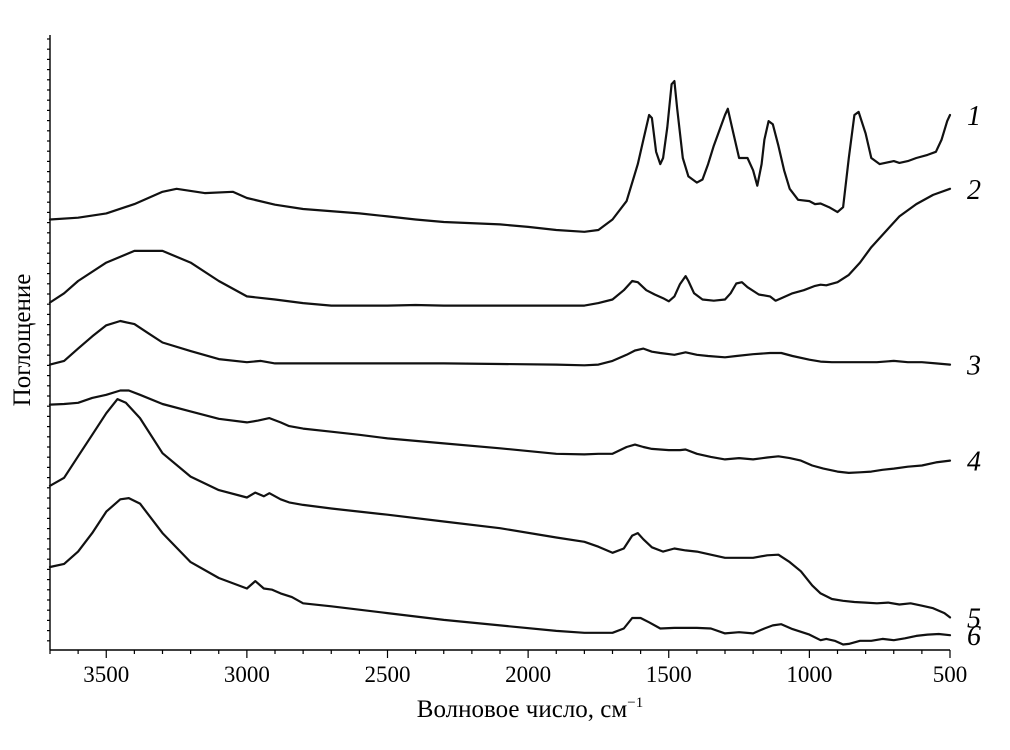 Image resolution: width=1010 pixels, height=750 pixels. Describe the element at coordinates (809, 674) in the screenshot. I see `x-tick-label: 1000` at that location.